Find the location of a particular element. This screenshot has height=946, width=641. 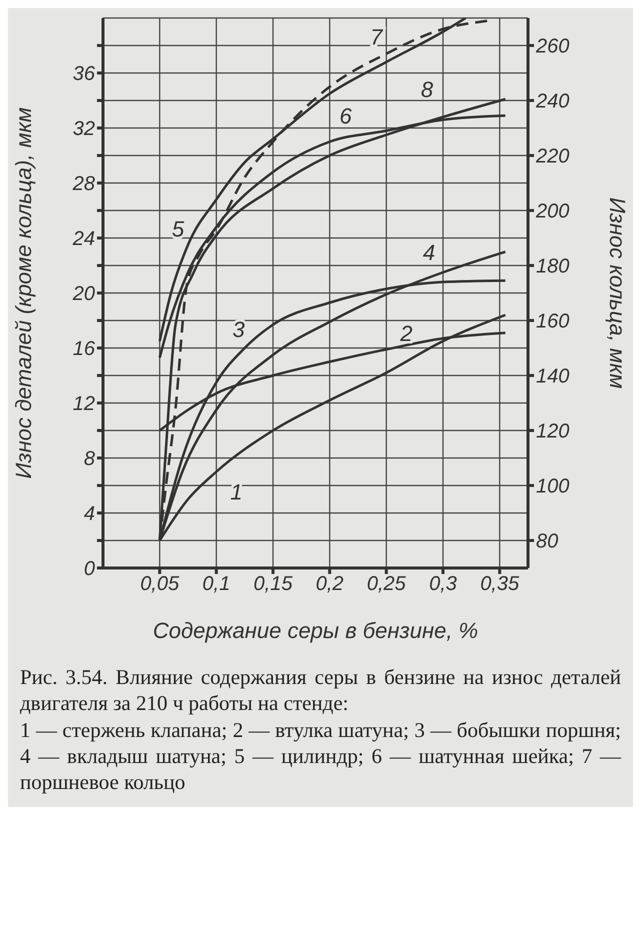

x-tick-label: 0,25 is located at coordinates (386, 584).